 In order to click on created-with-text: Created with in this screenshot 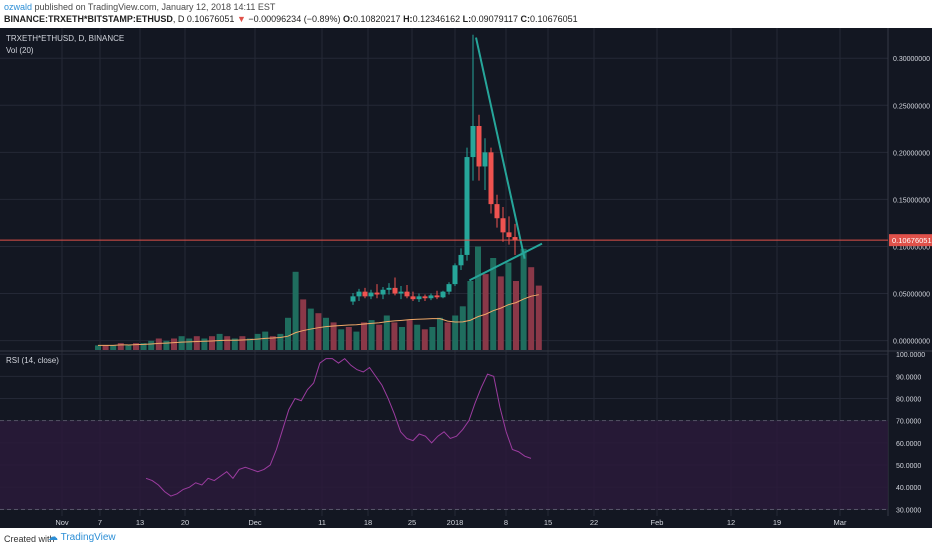, I will do `click(29, 539)`.